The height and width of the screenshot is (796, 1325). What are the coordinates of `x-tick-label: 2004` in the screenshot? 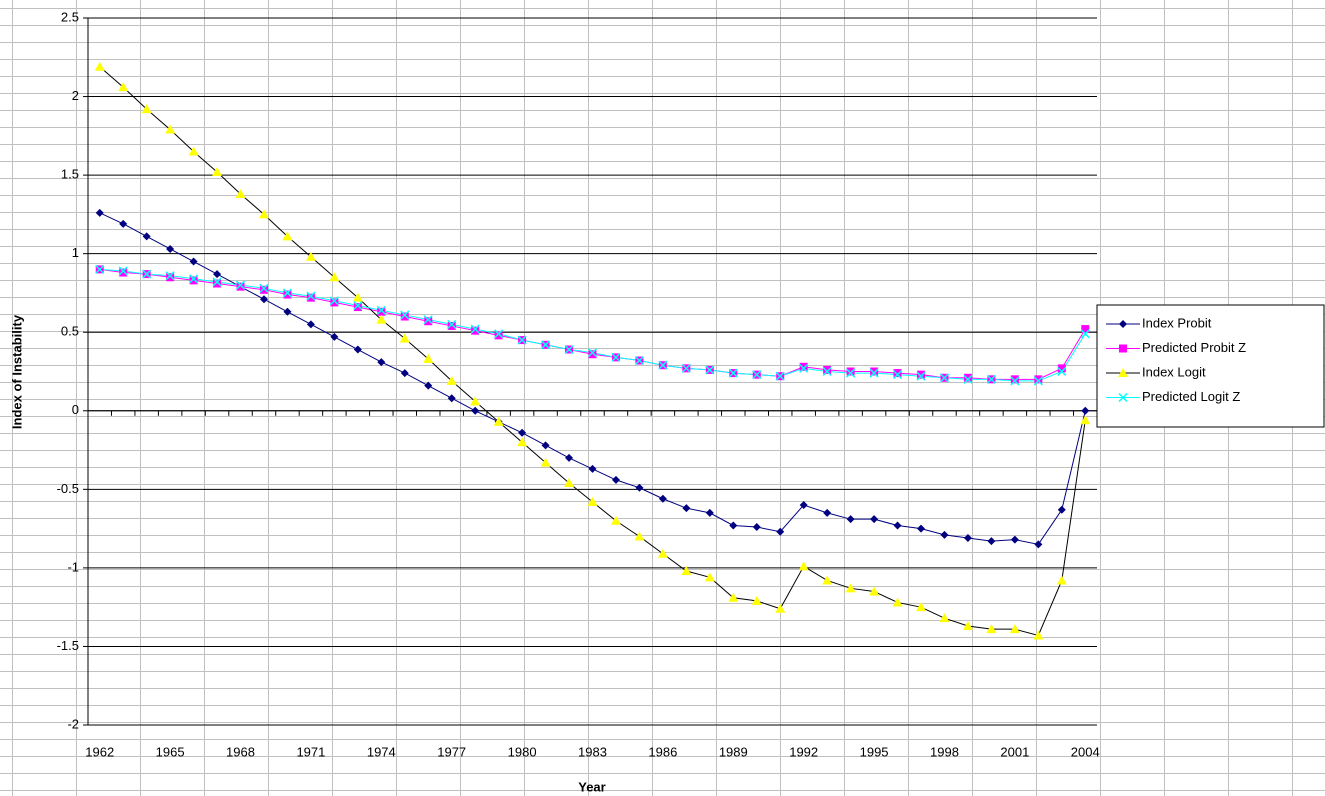 It's located at (1085, 751).